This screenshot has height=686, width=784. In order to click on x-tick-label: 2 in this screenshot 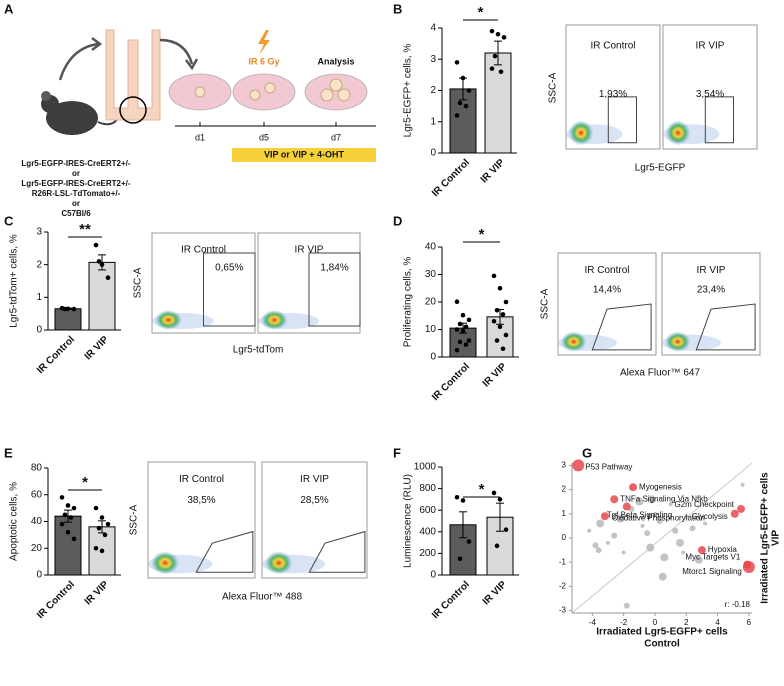, I will do `click(686, 622)`.